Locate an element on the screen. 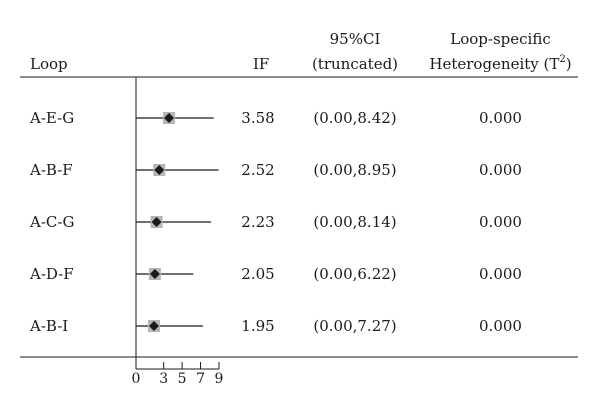 This screenshot has height=415, width=600. header-het-prefix: Heterogeneity (T is located at coordinates (494, 64).